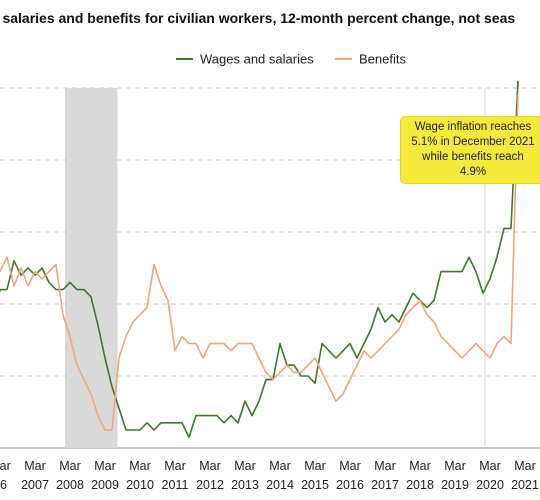  Describe the element at coordinates (105, 485) in the screenshot. I see `x-tick-label: 2009` at that location.